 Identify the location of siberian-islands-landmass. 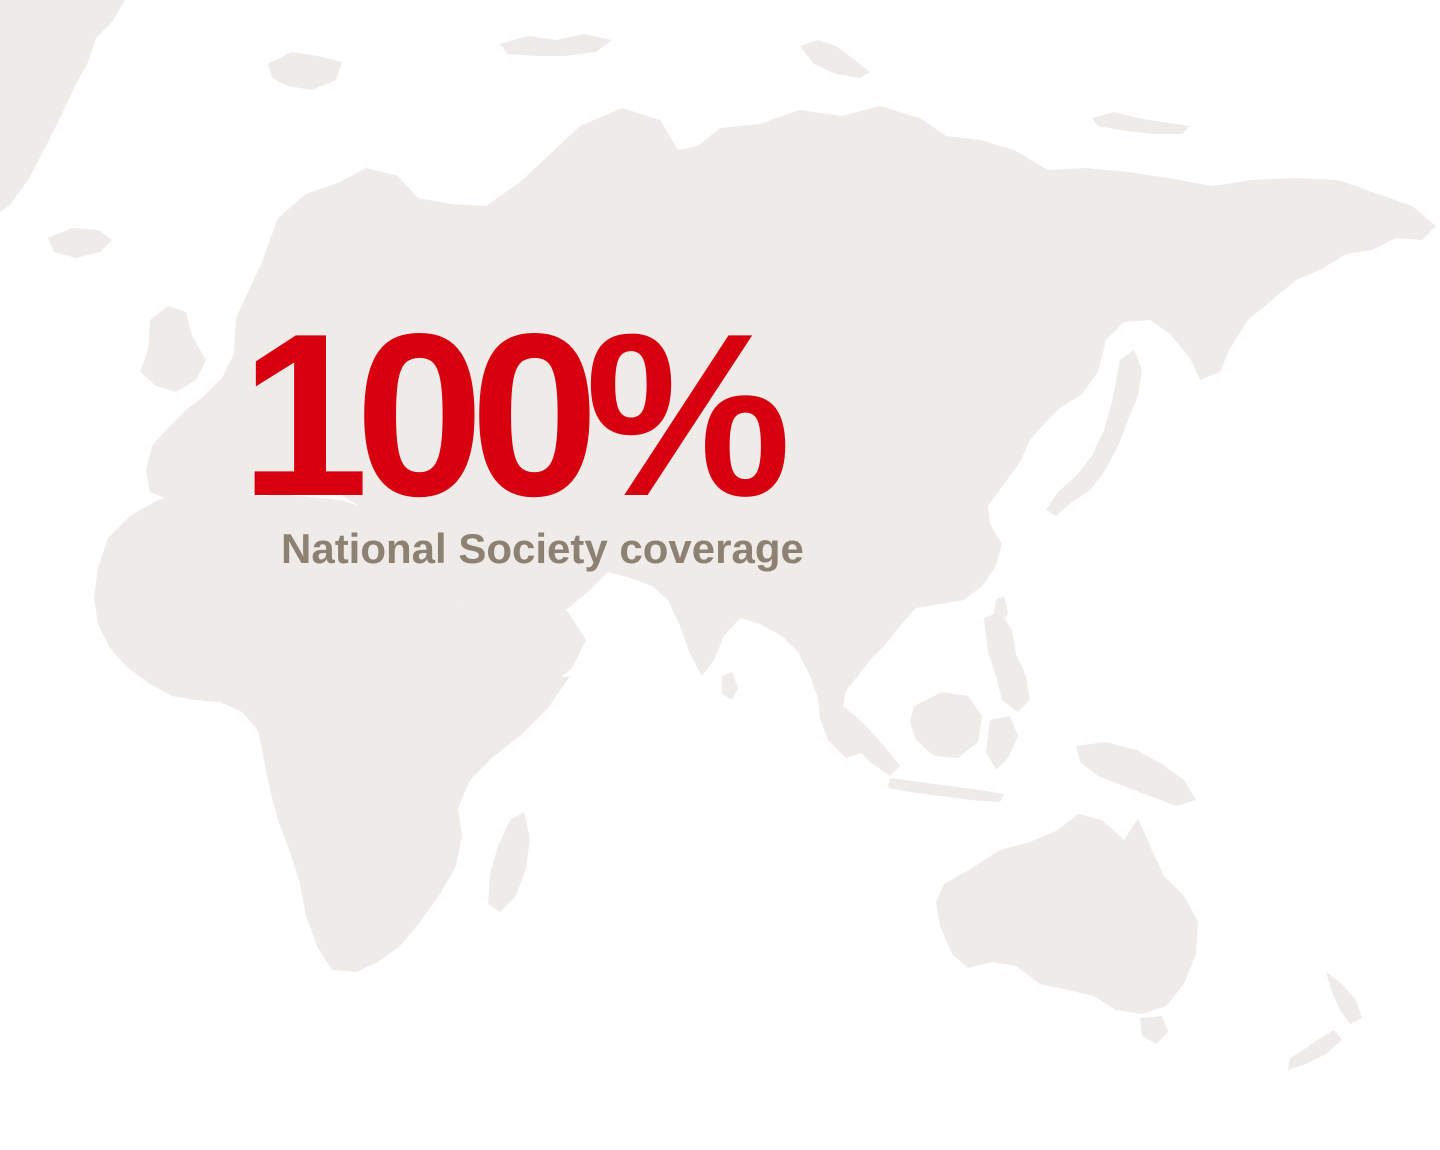
(1141, 123).